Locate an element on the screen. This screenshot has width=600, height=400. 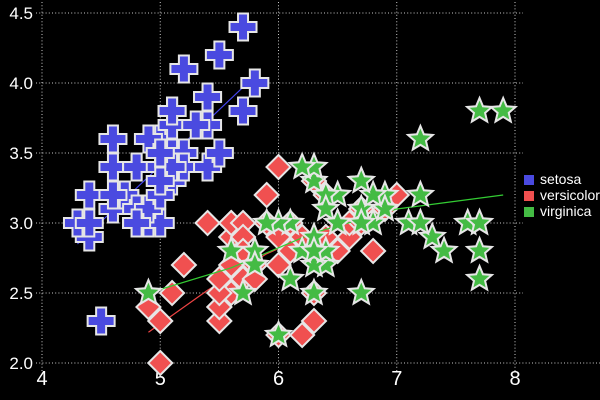
legend-item-versicolor: versicolor is located at coordinates (562, 195).